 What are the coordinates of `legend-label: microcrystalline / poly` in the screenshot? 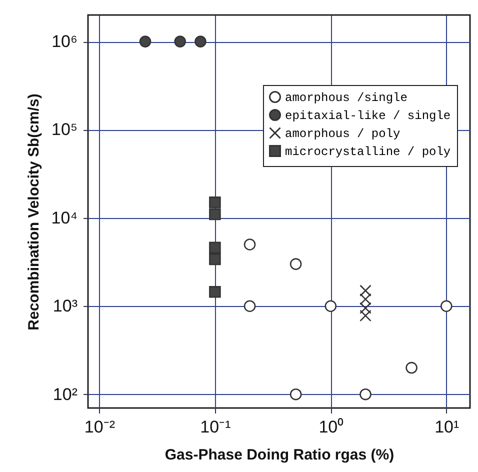 It's located at (368, 152).